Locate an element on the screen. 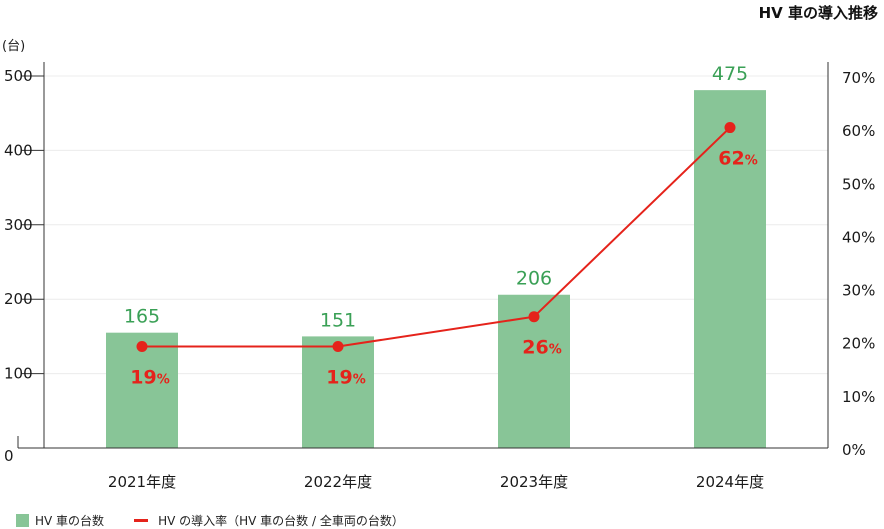 The width and height of the screenshot is (884, 529). left-axis-ticks: 0 100 200 300 400 500 is located at coordinates (24, 266).